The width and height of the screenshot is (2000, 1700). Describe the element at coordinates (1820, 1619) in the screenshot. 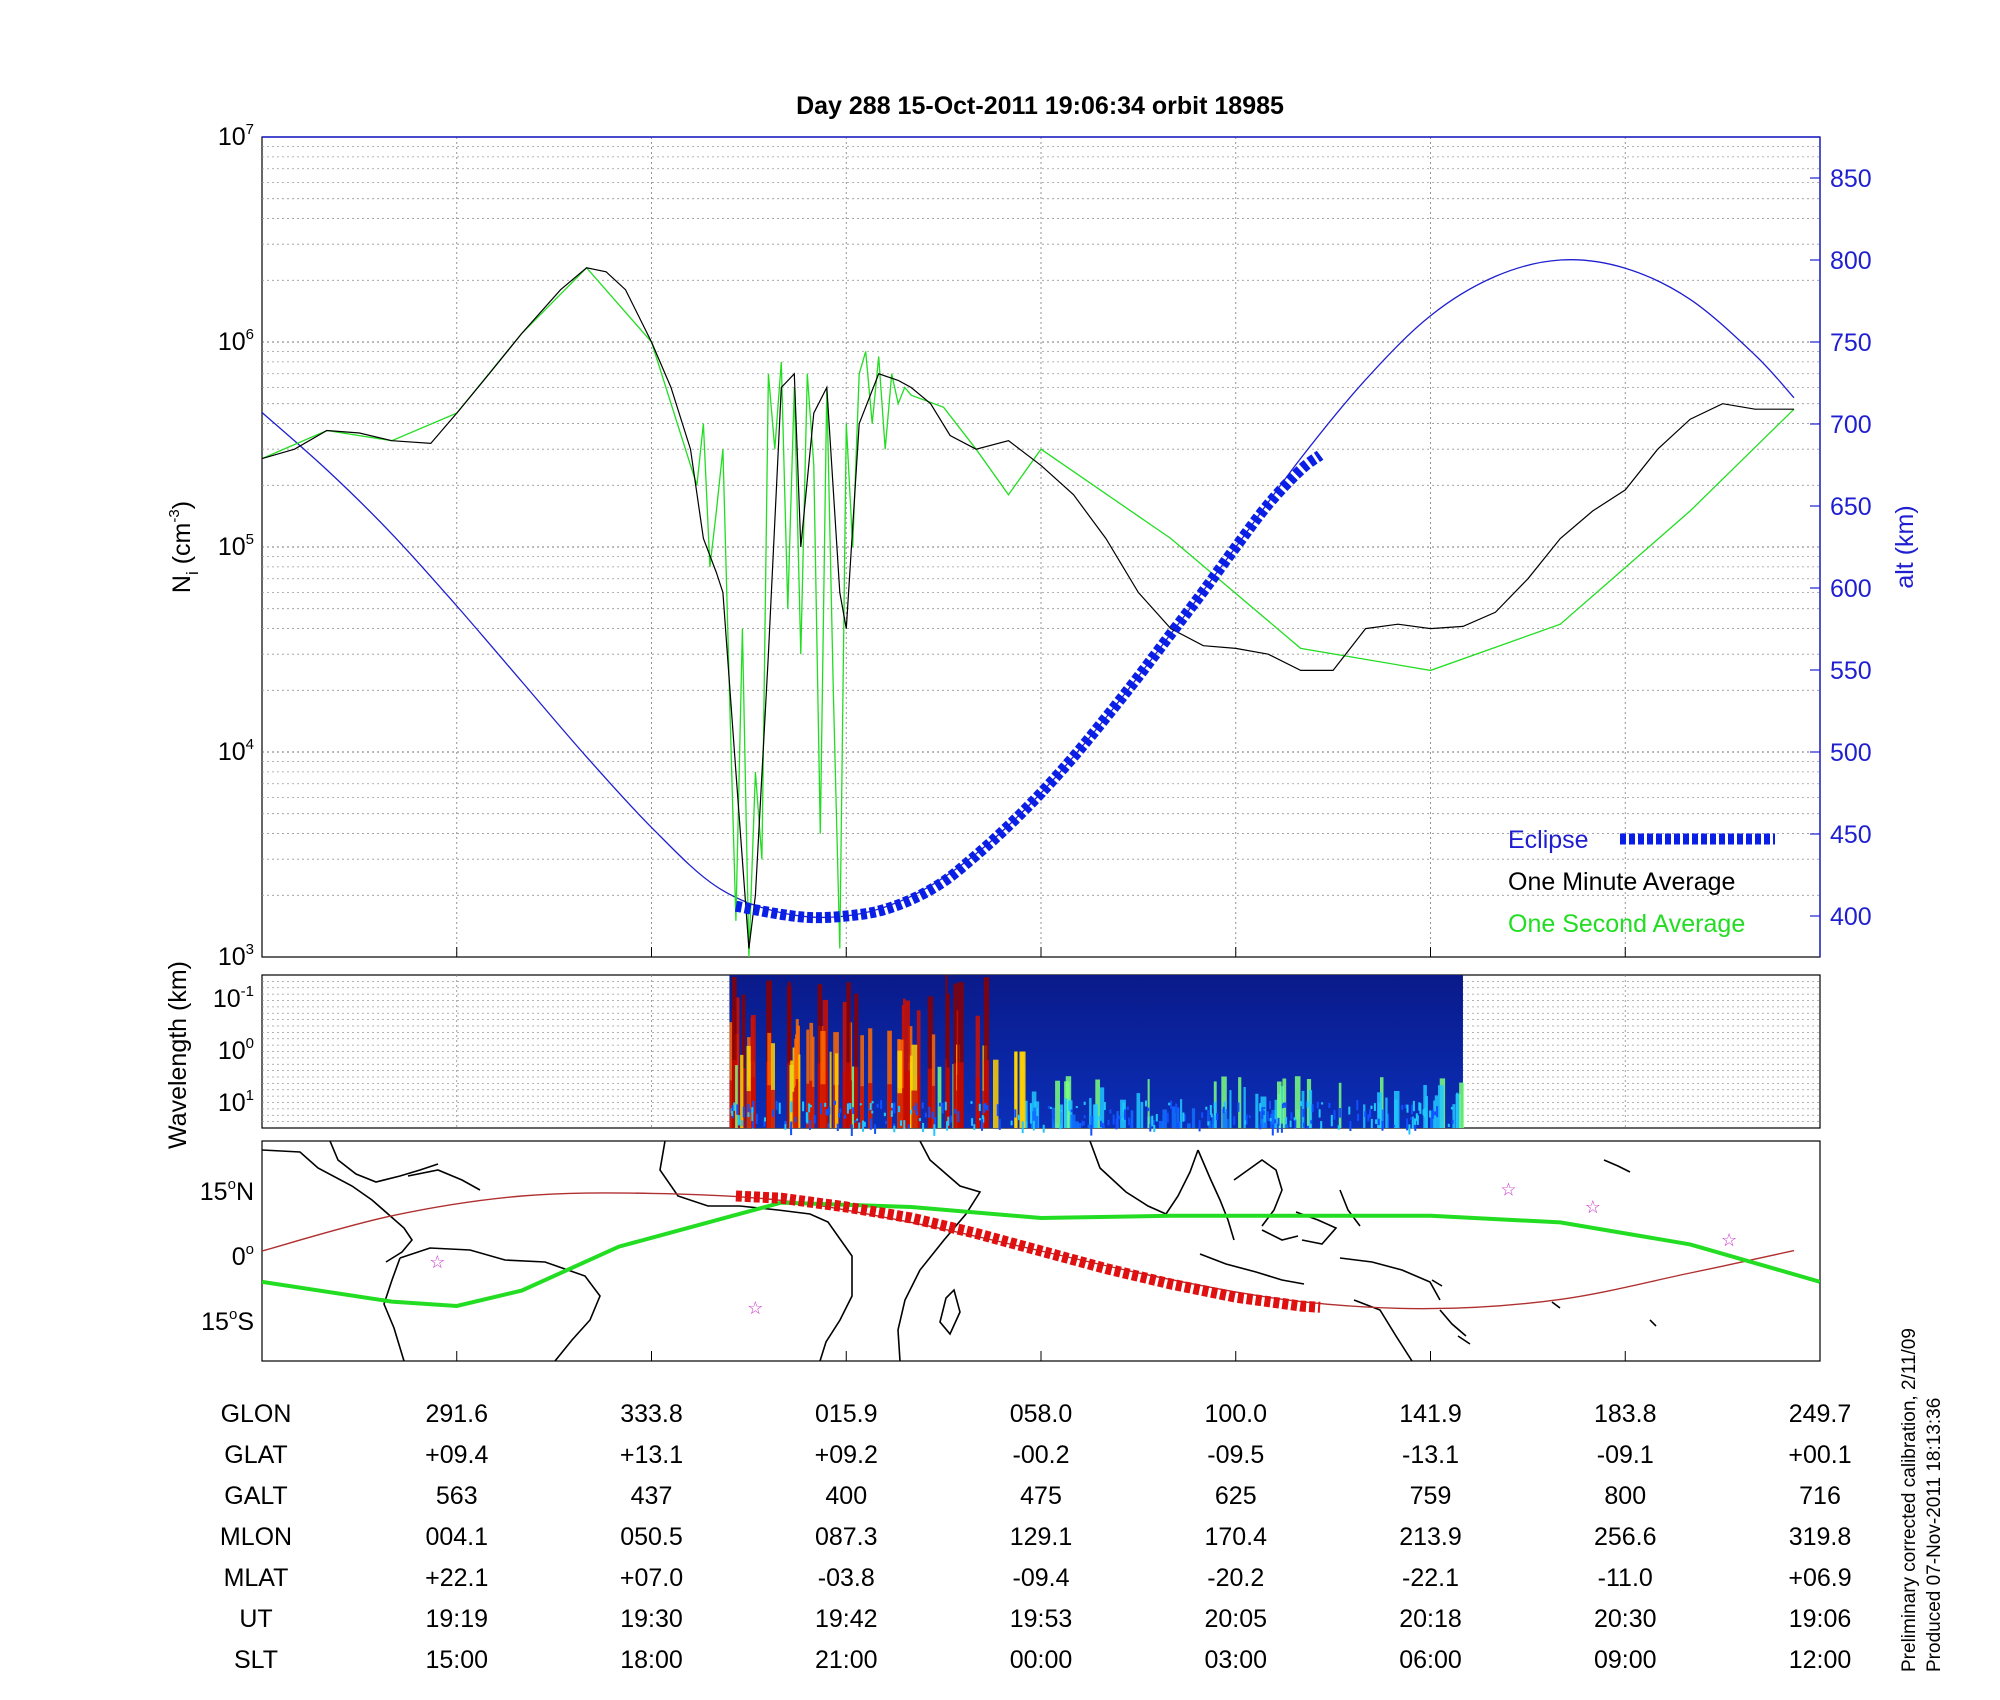

I see `table-cell: 19:06` at that location.